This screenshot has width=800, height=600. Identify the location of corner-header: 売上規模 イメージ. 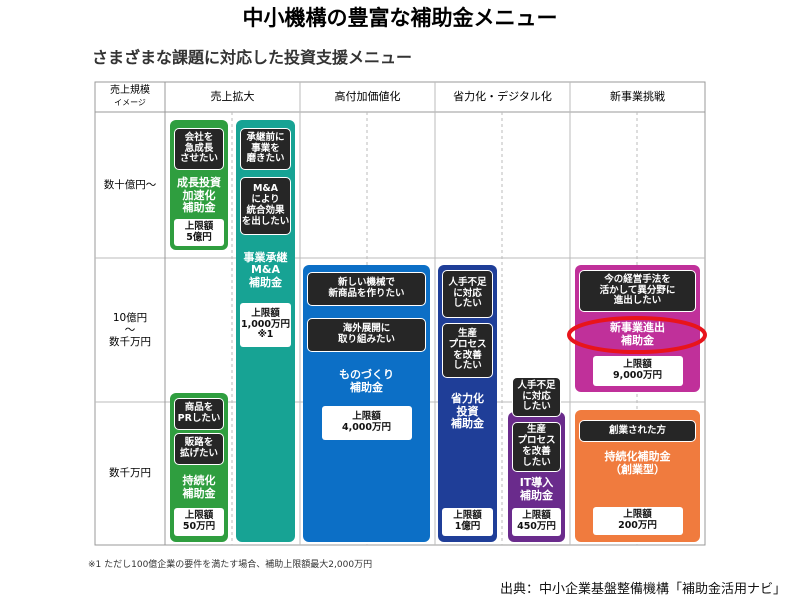
(130, 96).